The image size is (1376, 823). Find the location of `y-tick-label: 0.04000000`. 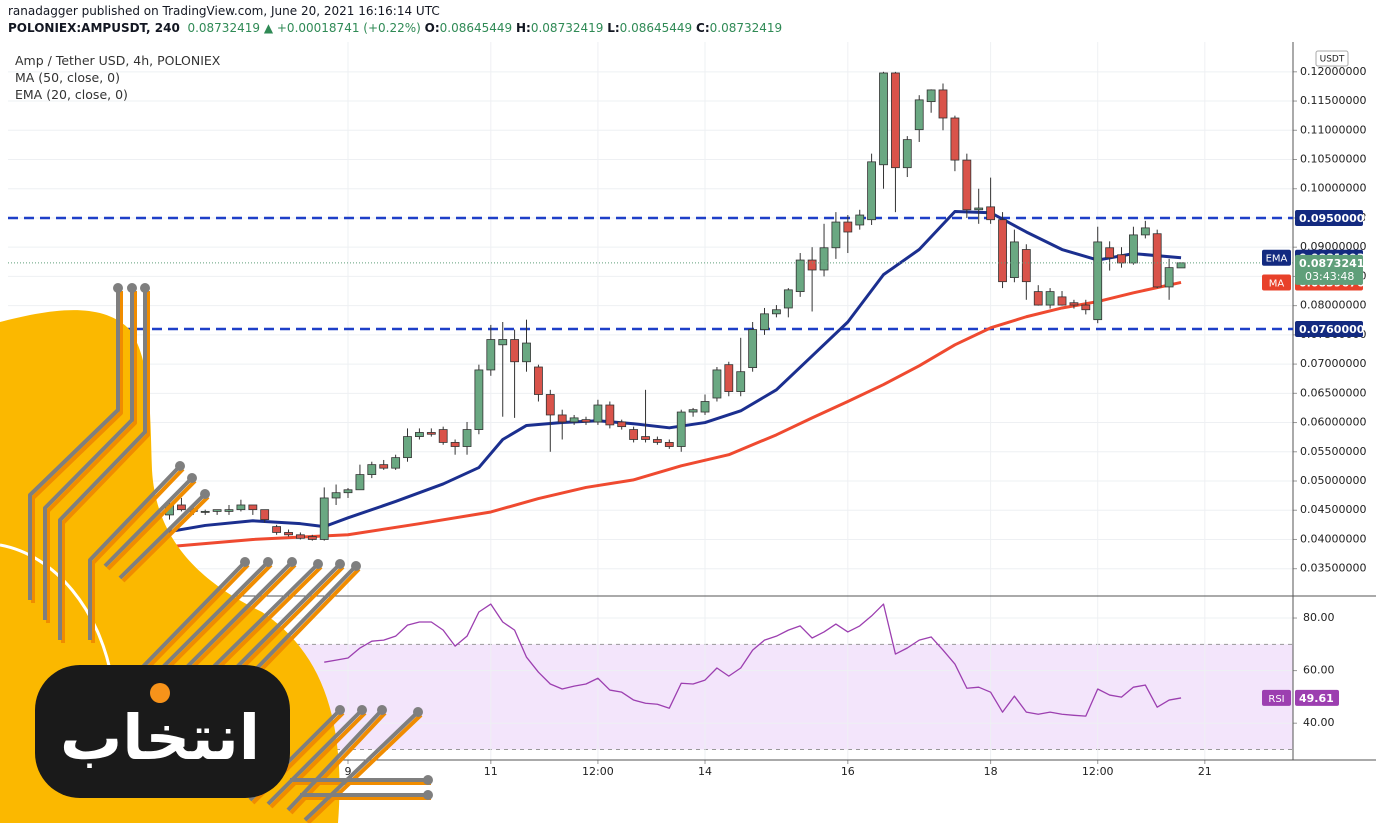

y-tick-label: 0.04000000 is located at coordinates (1333, 538).